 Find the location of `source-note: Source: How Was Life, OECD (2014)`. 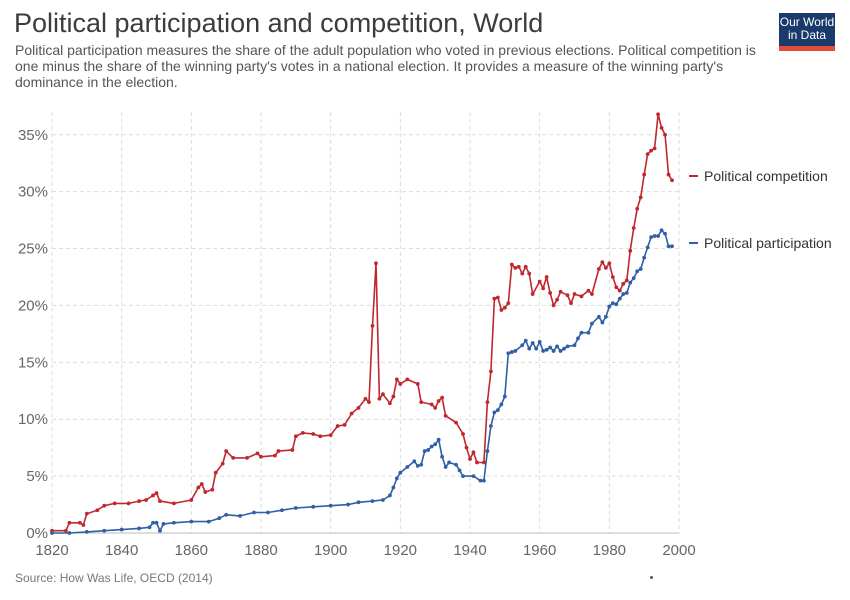

source-note: Source: How Was Life, OECD (2014) is located at coordinates (114, 578).